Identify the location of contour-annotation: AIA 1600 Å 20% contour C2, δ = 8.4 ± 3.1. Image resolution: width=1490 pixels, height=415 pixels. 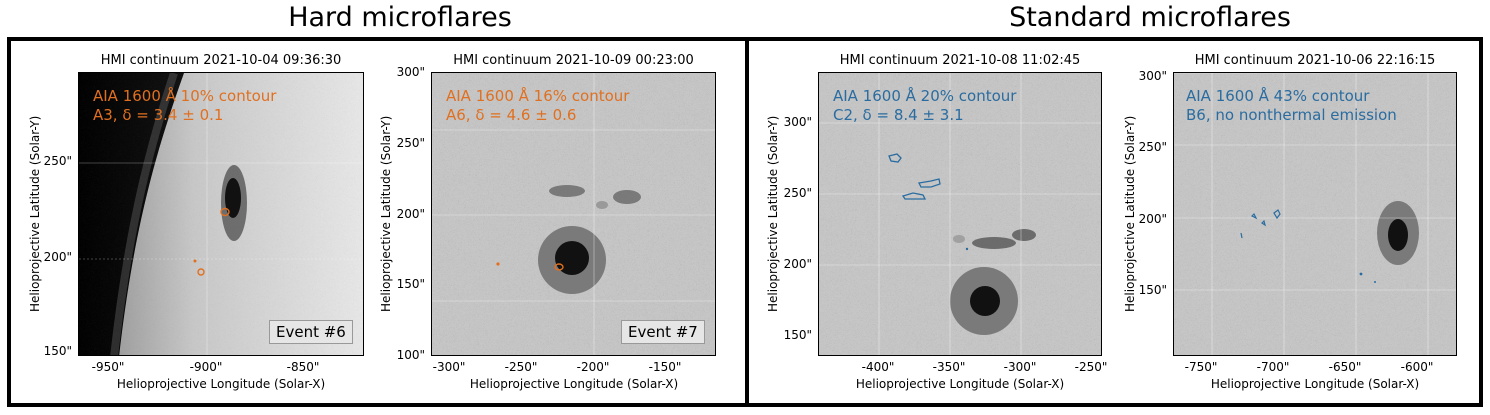
(924, 106).